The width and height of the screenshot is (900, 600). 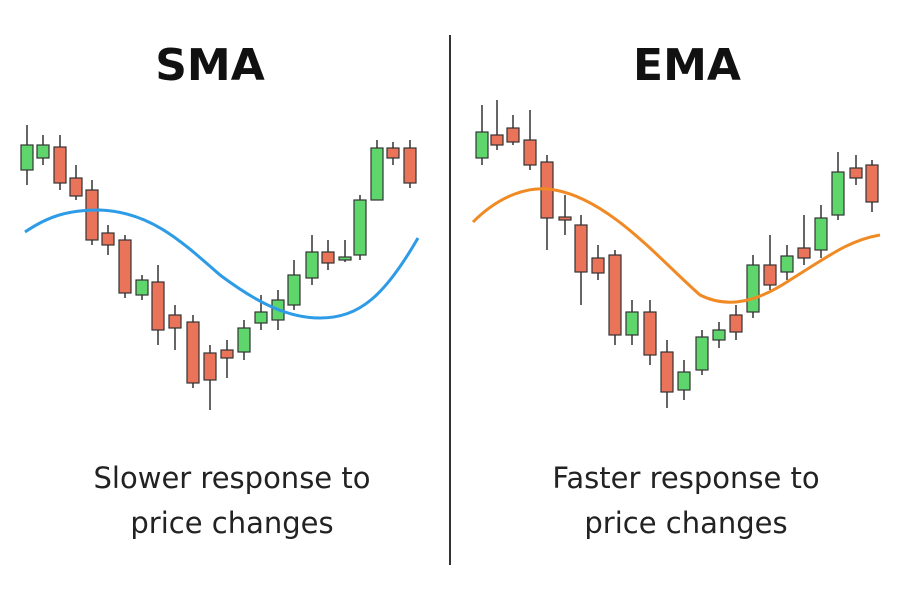 What do you see at coordinates (210, 65) in the screenshot?
I see `left-title: SMA` at bounding box center [210, 65].